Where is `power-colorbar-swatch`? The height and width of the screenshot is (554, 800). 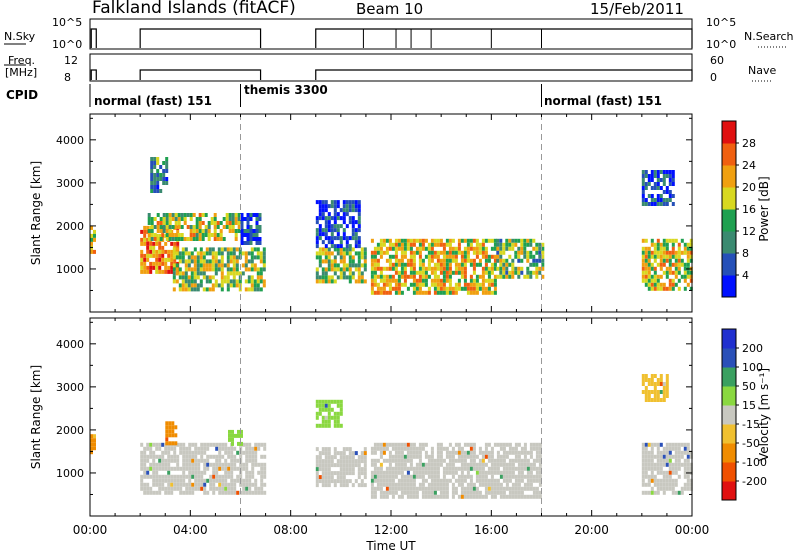
power-colorbar-swatch is located at coordinates (729, 264).